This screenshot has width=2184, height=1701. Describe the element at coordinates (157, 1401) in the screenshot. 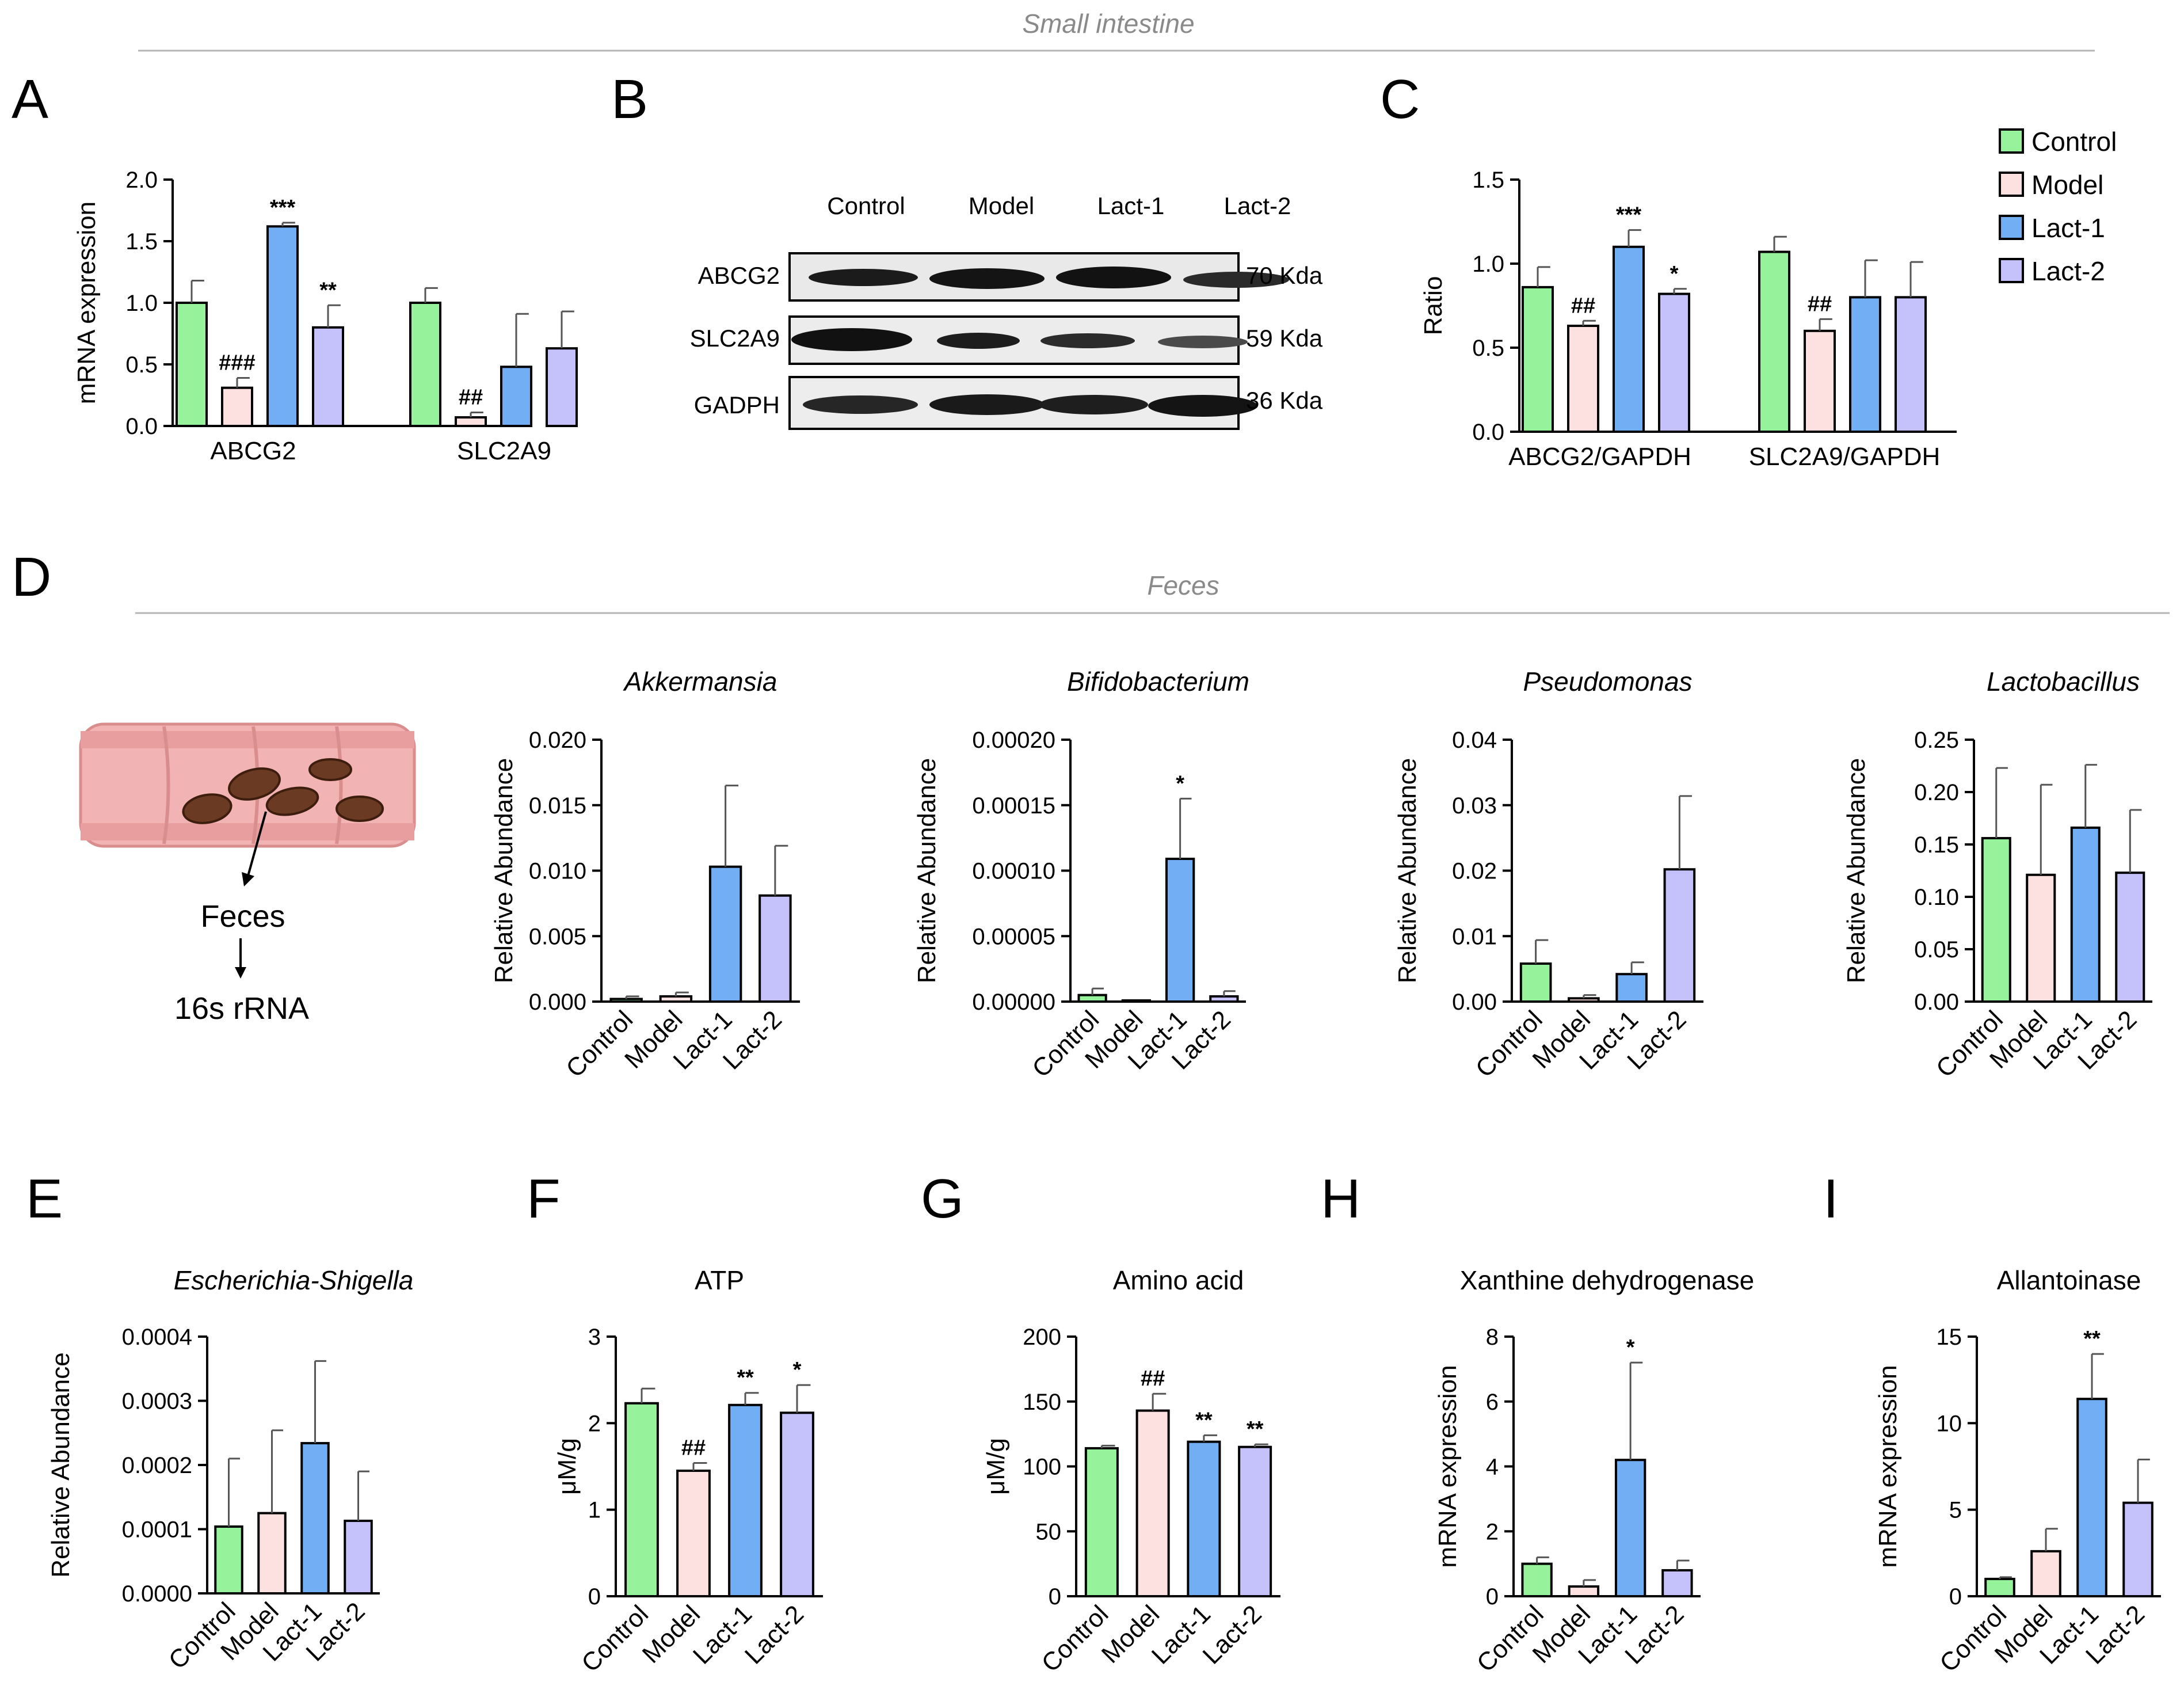

I see `chart-e-y-tick-label: 0.0003` at that location.